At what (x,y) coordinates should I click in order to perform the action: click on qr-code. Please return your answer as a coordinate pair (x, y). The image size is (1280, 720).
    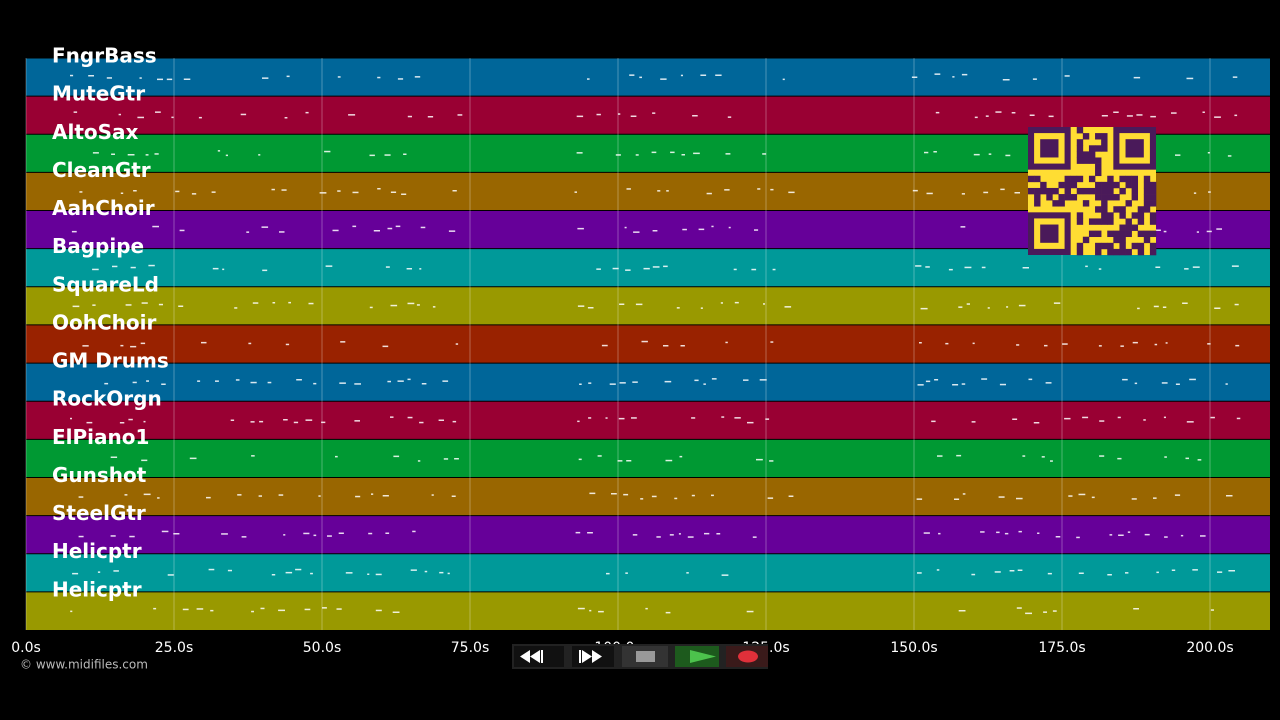
    Looking at the image, I should click on (1092, 191).